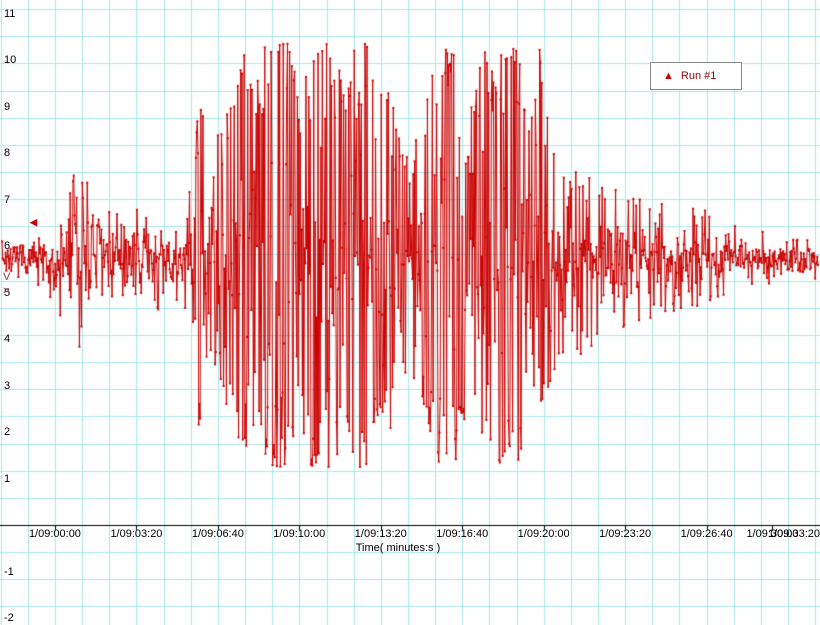  What do you see at coordinates (54, 534) in the screenshot?
I see `x-tick-label: 1/09:00:00` at bounding box center [54, 534].